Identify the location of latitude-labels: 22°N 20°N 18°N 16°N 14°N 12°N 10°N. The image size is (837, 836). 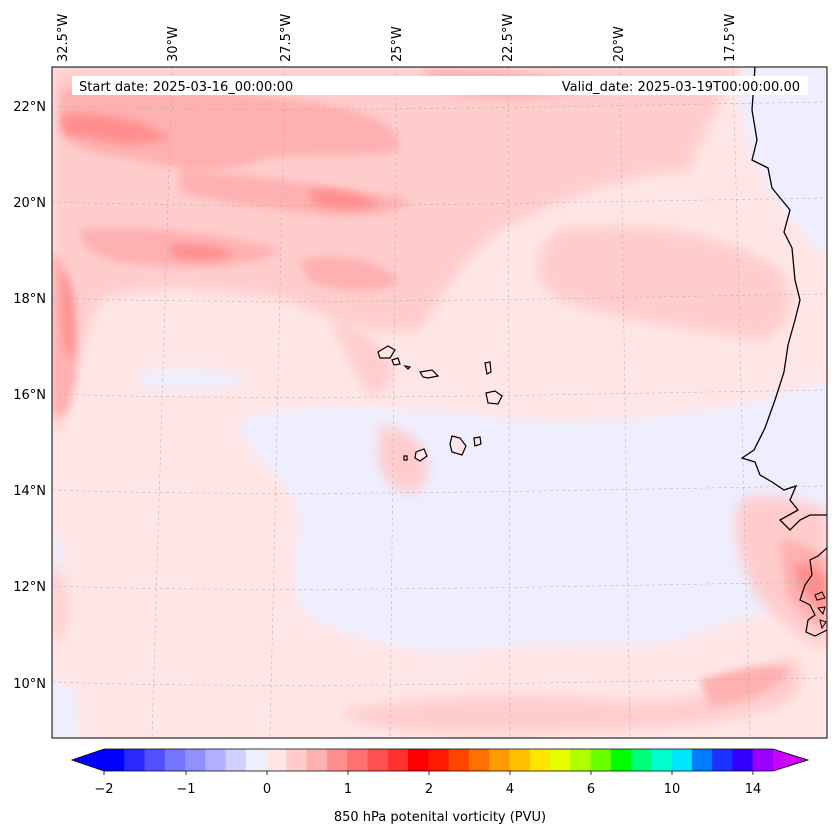
(29, 396).